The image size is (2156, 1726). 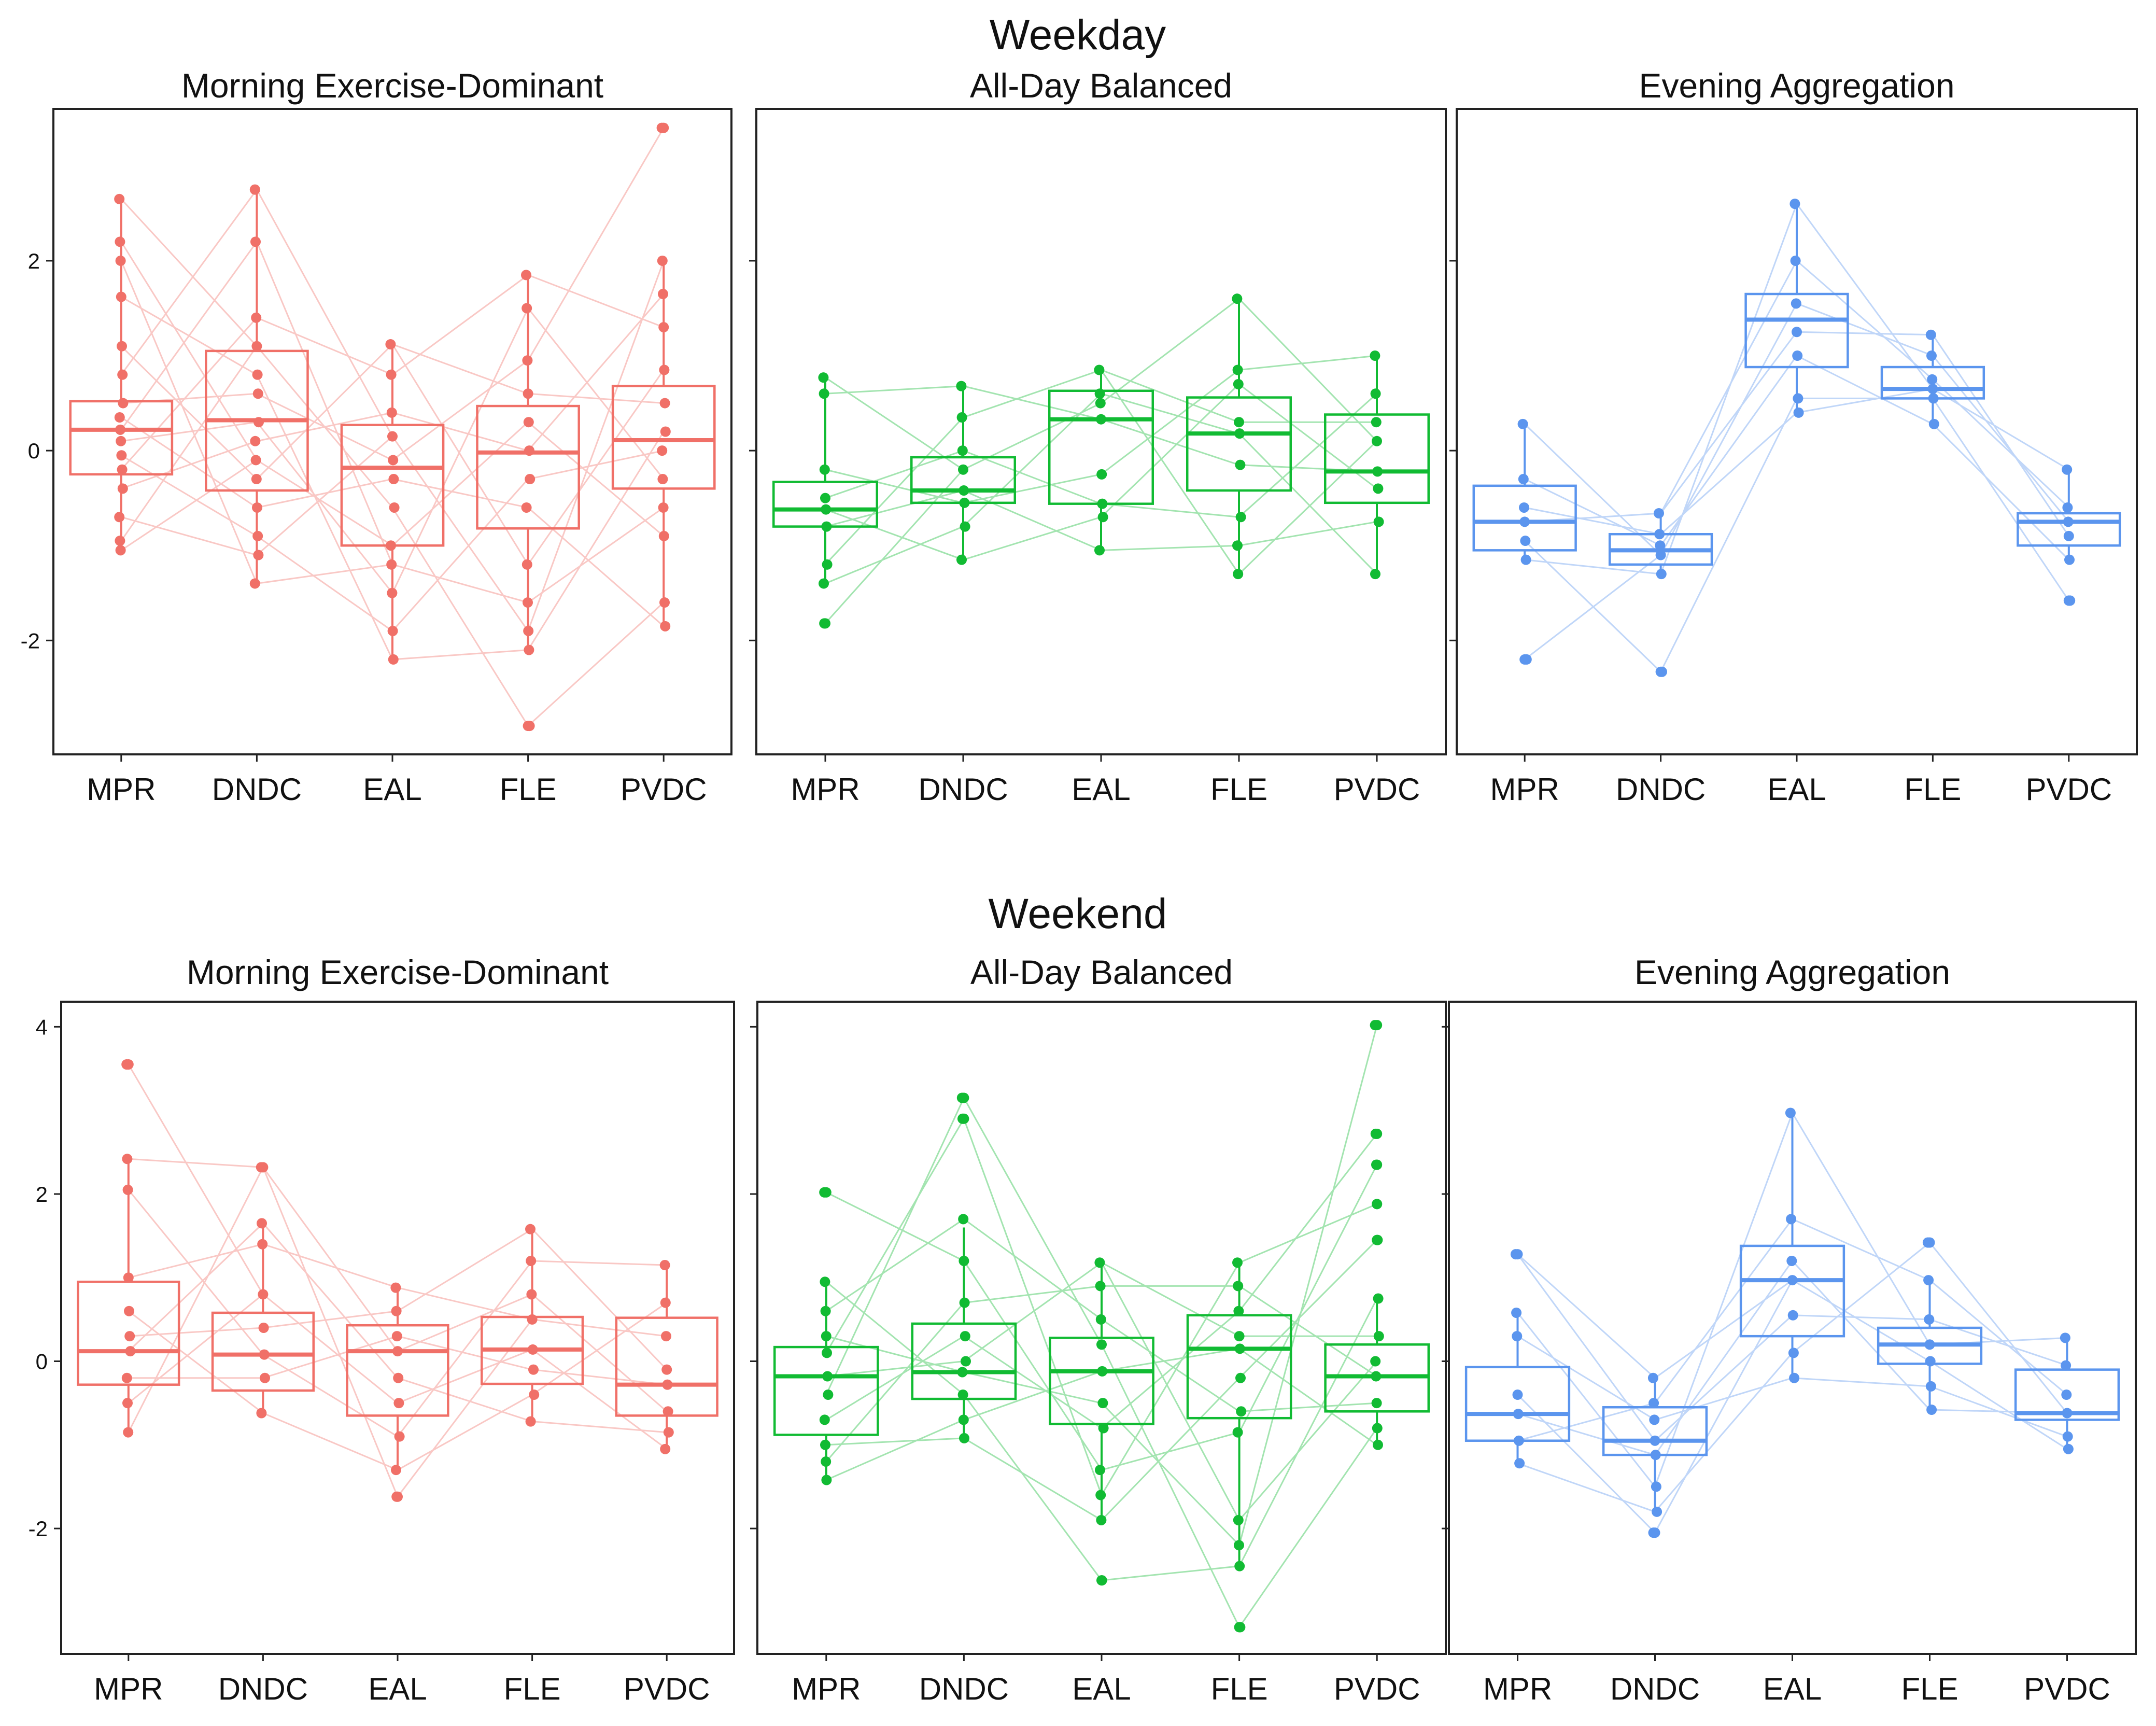 I want to click on y-tick-label: -2, so click(x=31, y=640).